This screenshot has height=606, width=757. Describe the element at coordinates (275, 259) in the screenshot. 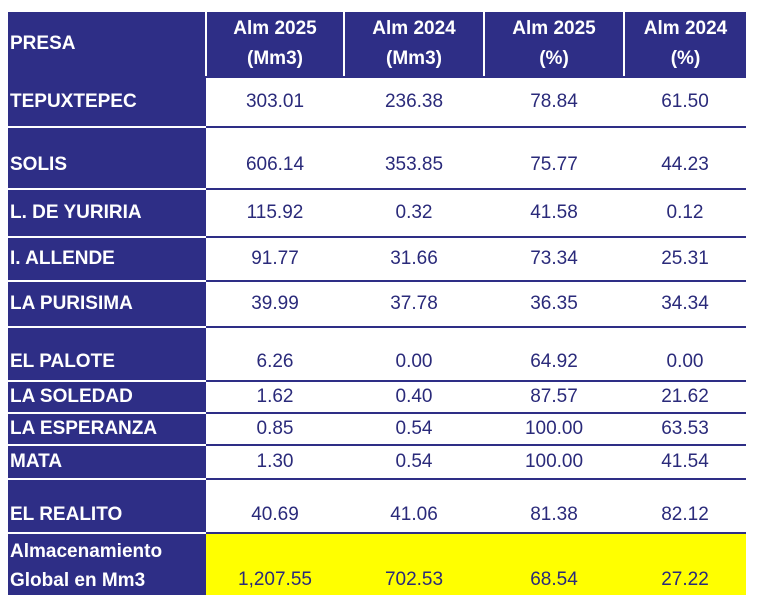

I see `value-cell: 91.77` at that location.